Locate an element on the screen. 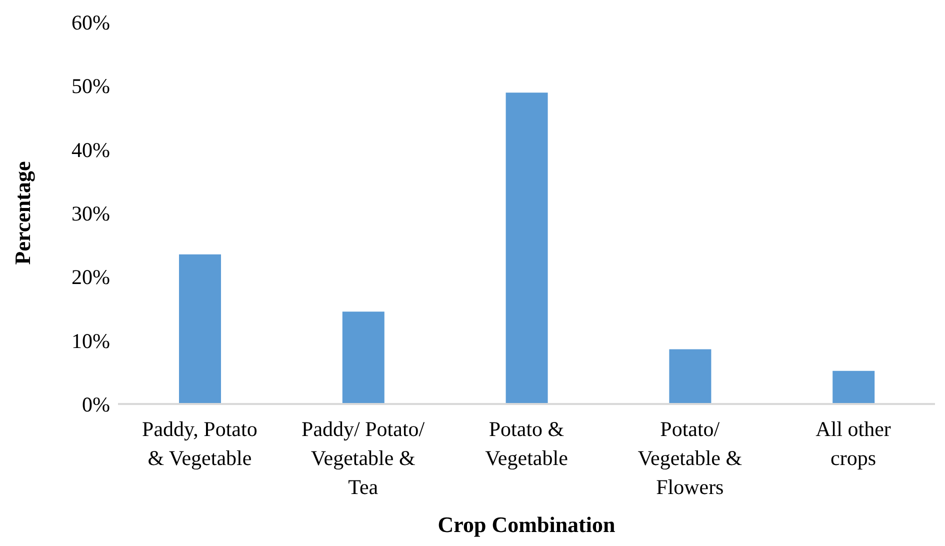  x-tick-label: All other crops is located at coordinates (853, 443).